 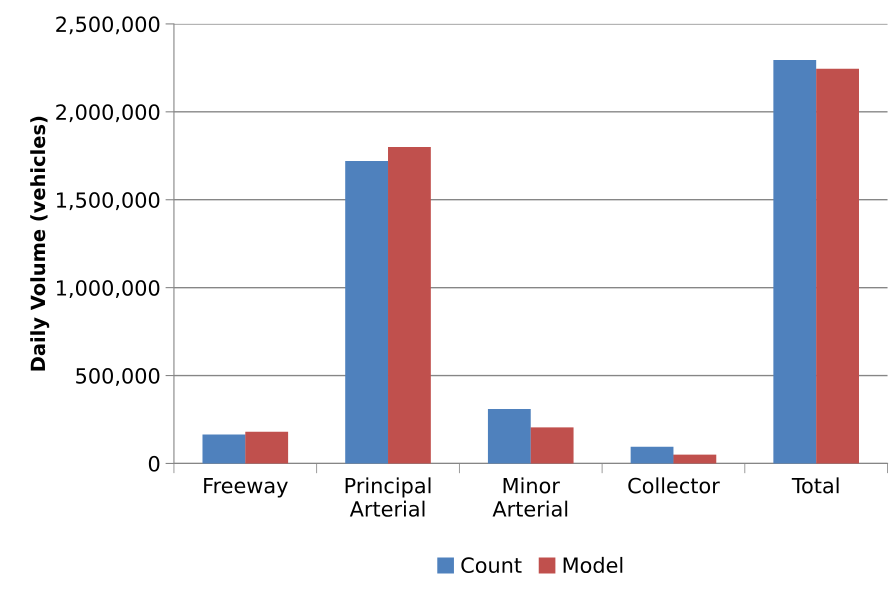 I want to click on x-tick-label: Freeway, so click(x=246, y=488).